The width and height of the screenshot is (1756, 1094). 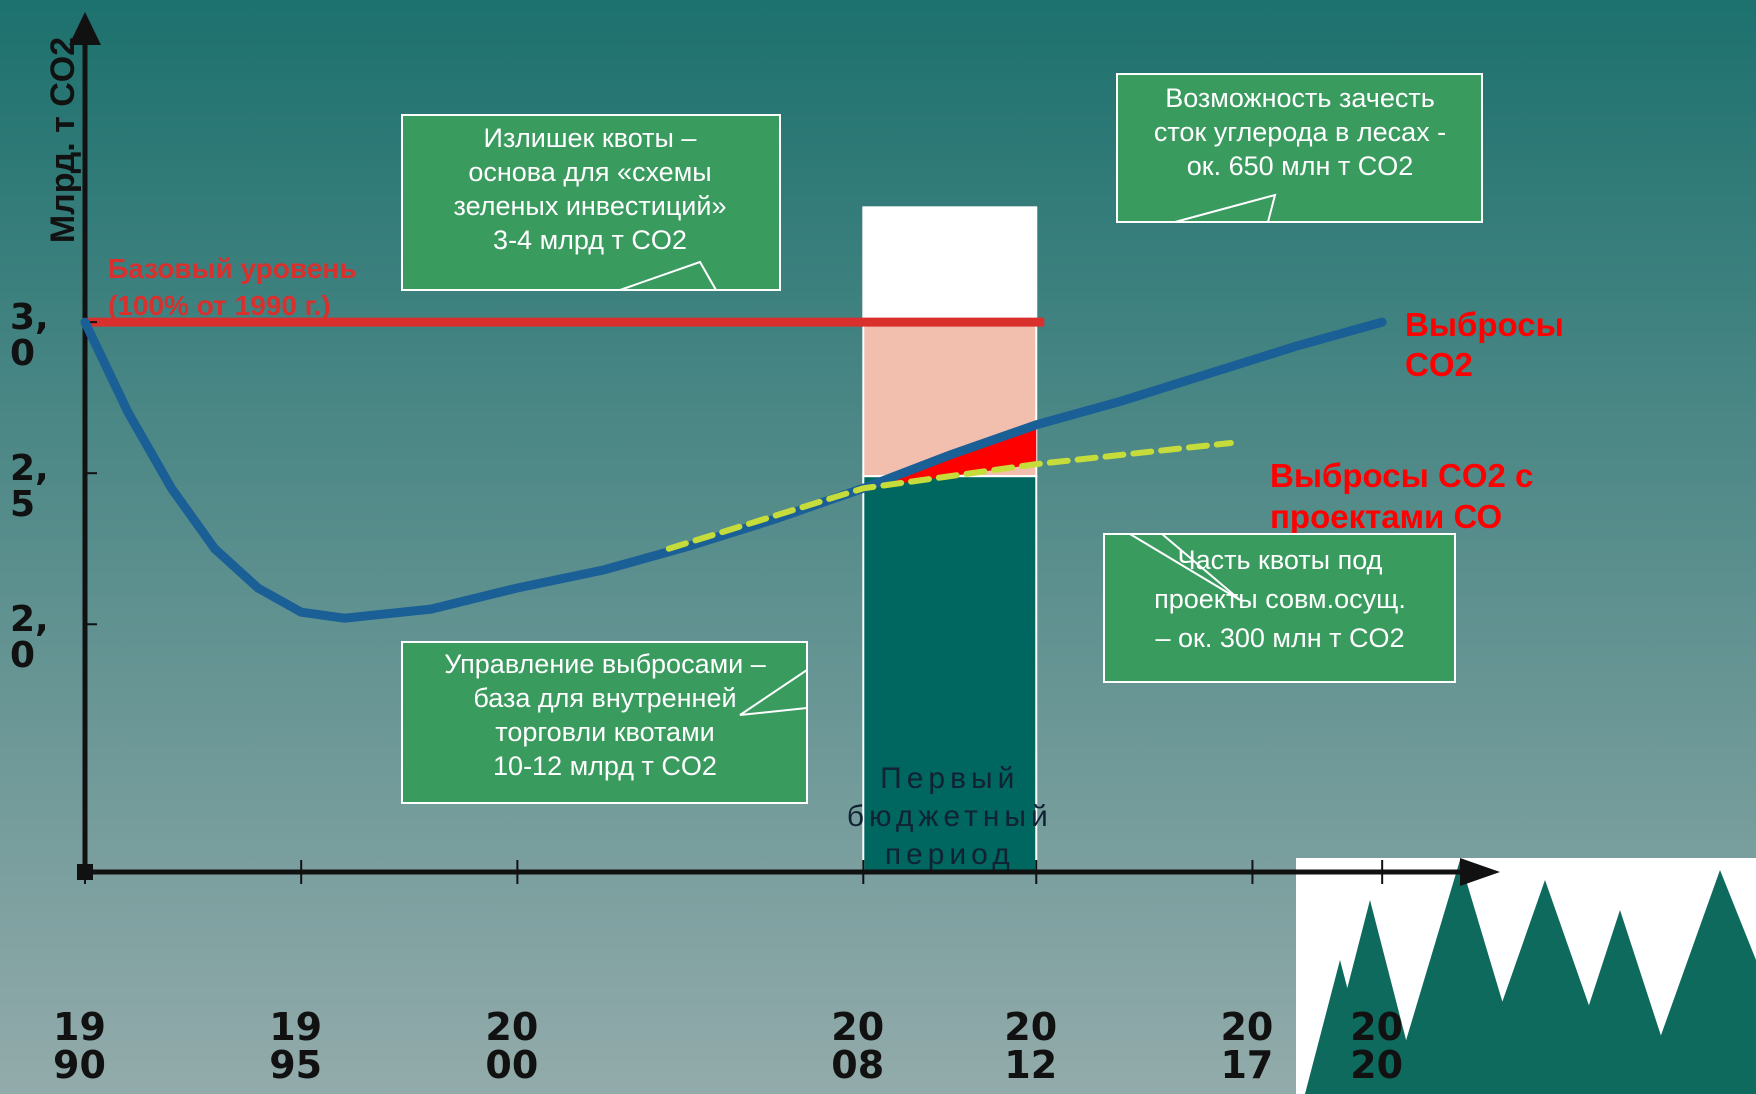 What do you see at coordinates (604, 732) in the screenshot?
I see `callout-text: торговли квотами` at bounding box center [604, 732].